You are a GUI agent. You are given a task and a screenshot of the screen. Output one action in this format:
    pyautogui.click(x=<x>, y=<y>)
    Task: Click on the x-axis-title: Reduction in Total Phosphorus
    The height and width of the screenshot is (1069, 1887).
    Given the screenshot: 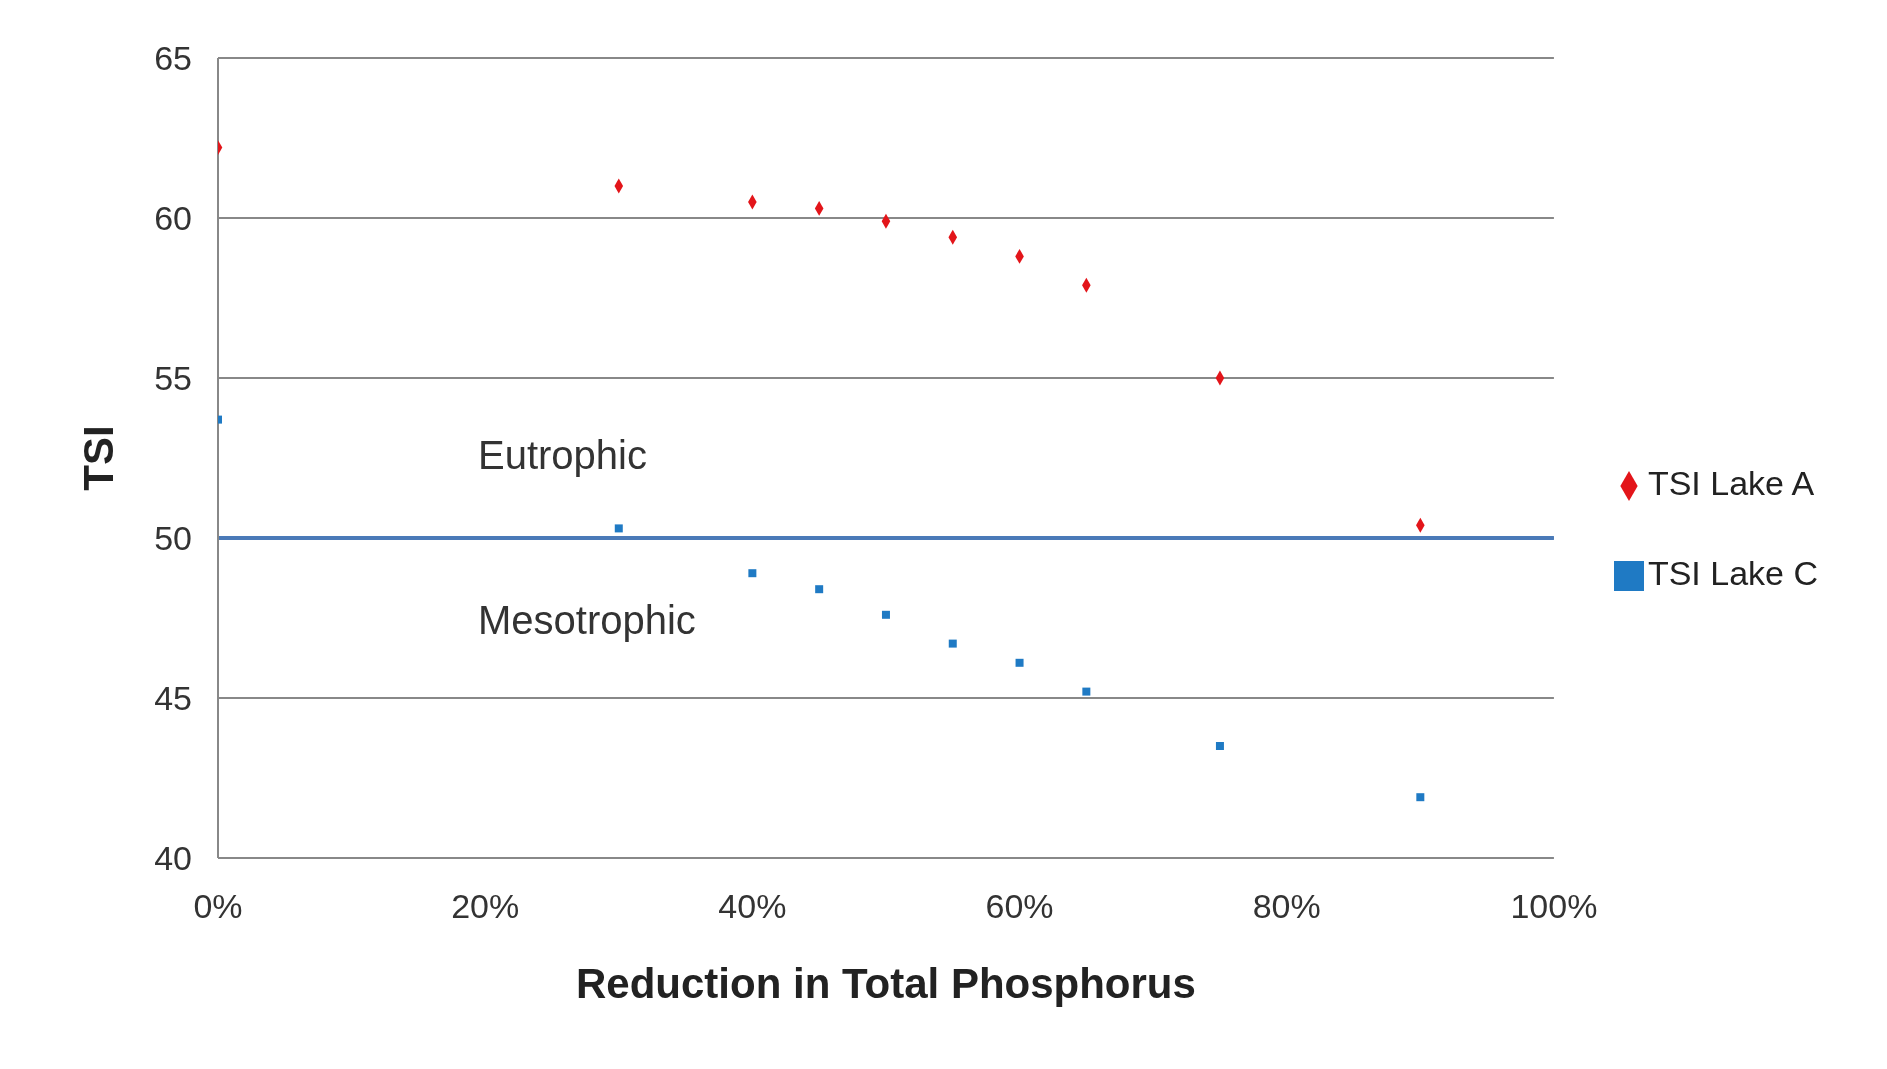 What is the action you would take?
    pyautogui.click(x=886, y=983)
    